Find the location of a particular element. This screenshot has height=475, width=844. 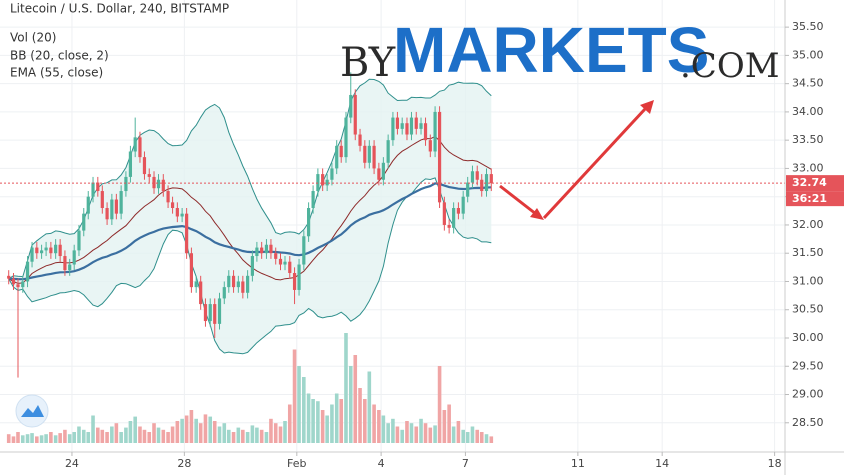

y-tick-label: 28.50 is located at coordinates (808, 422).